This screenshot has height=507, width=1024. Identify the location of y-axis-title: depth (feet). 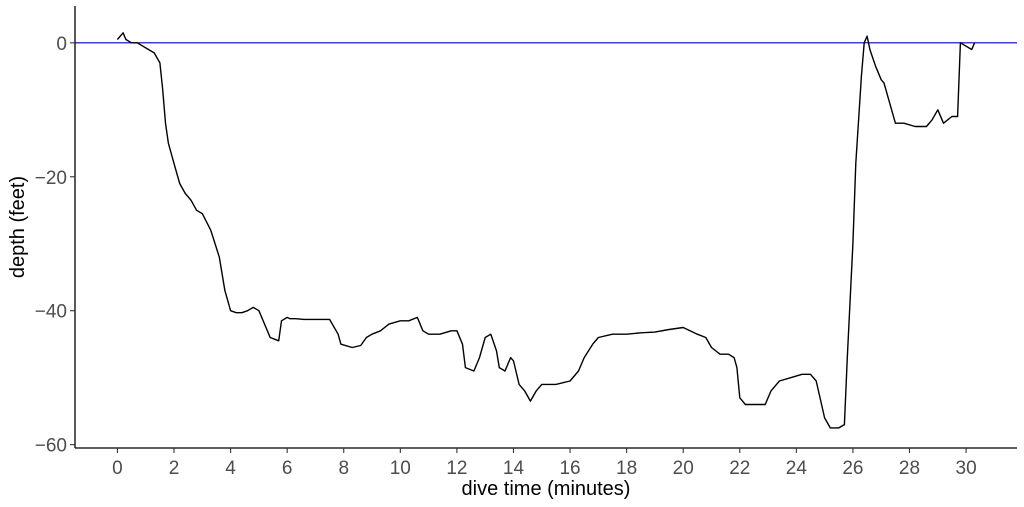
(18, 227).